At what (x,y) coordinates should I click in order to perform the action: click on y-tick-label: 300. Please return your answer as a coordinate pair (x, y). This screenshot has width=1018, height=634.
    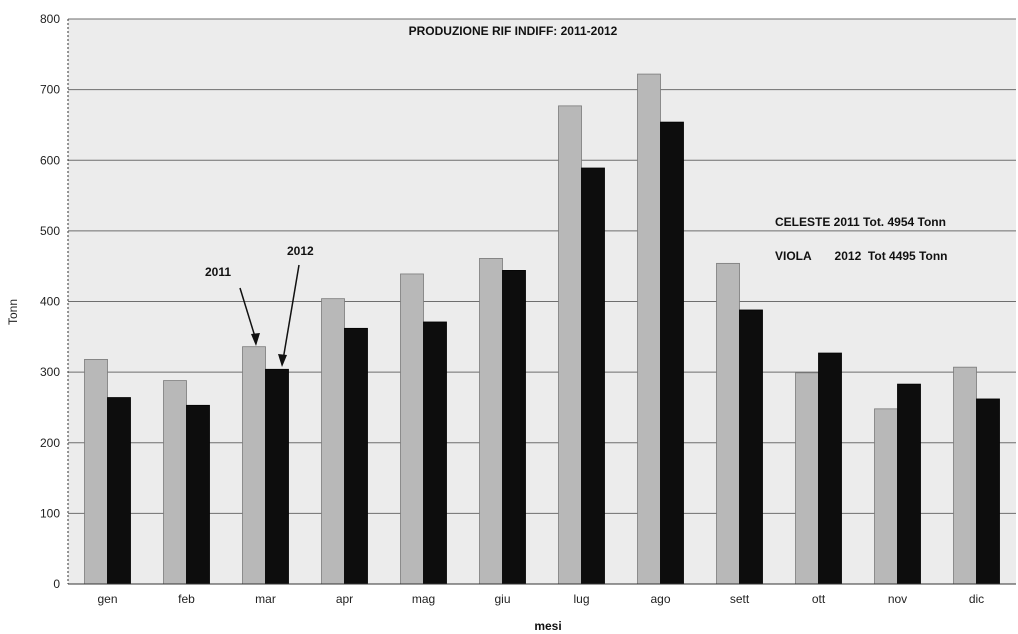
    Looking at the image, I should click on (50, 372).